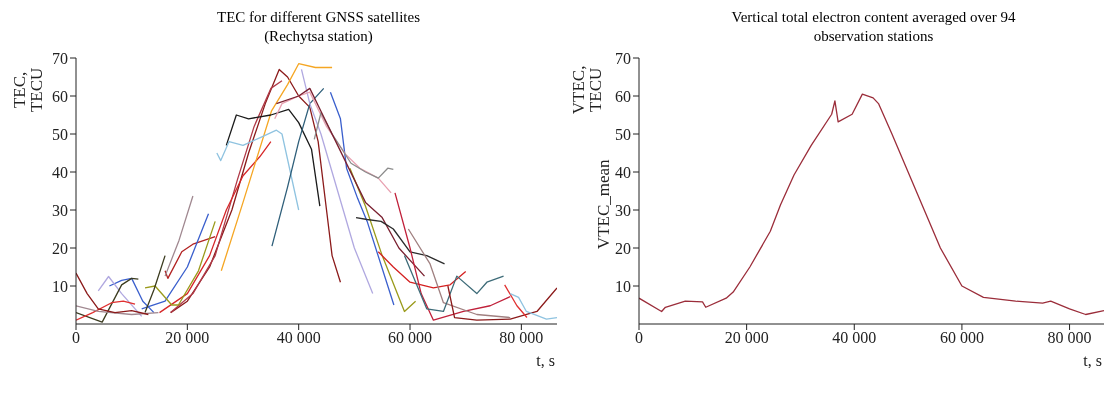 This screenshot has width=1112, height=403. What do you see at coordinates (587, 90) in the screenshot?
I see `y-axis-title: VTEC, TECU` at bounding box center [587, 90].